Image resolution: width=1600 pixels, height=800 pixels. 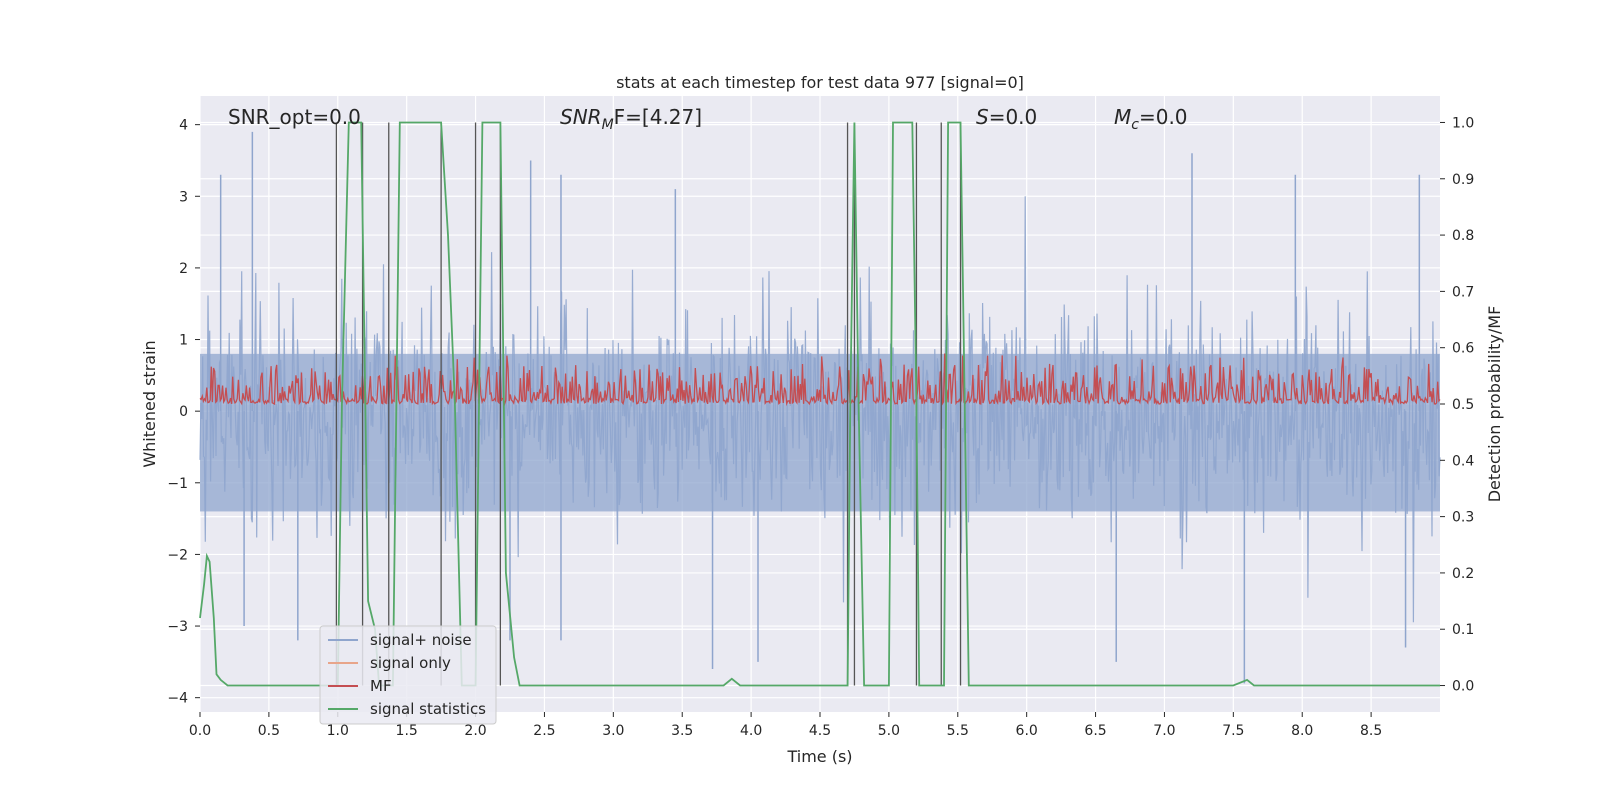 What do you see at coordinates (183, 341) in the screenshot?
I see `y-tick-label: 1` at bounding box center [183, 341].